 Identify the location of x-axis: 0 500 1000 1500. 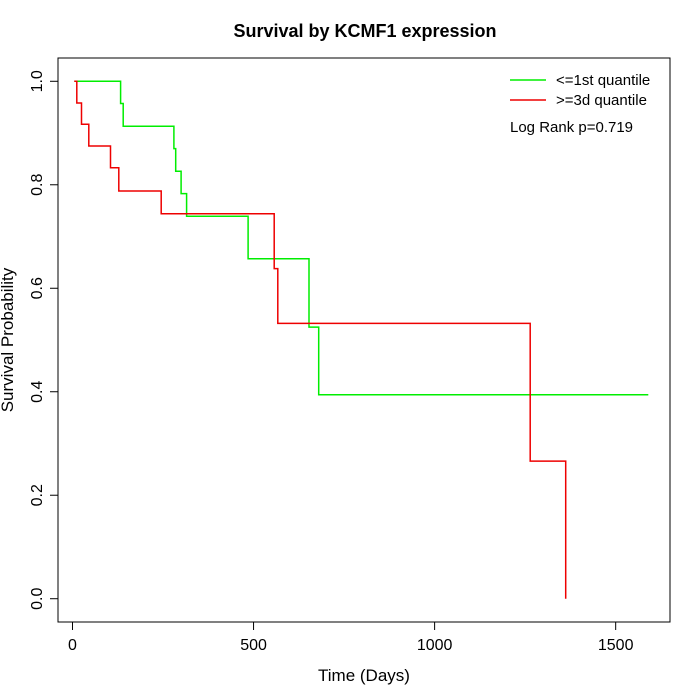
(351, 637).